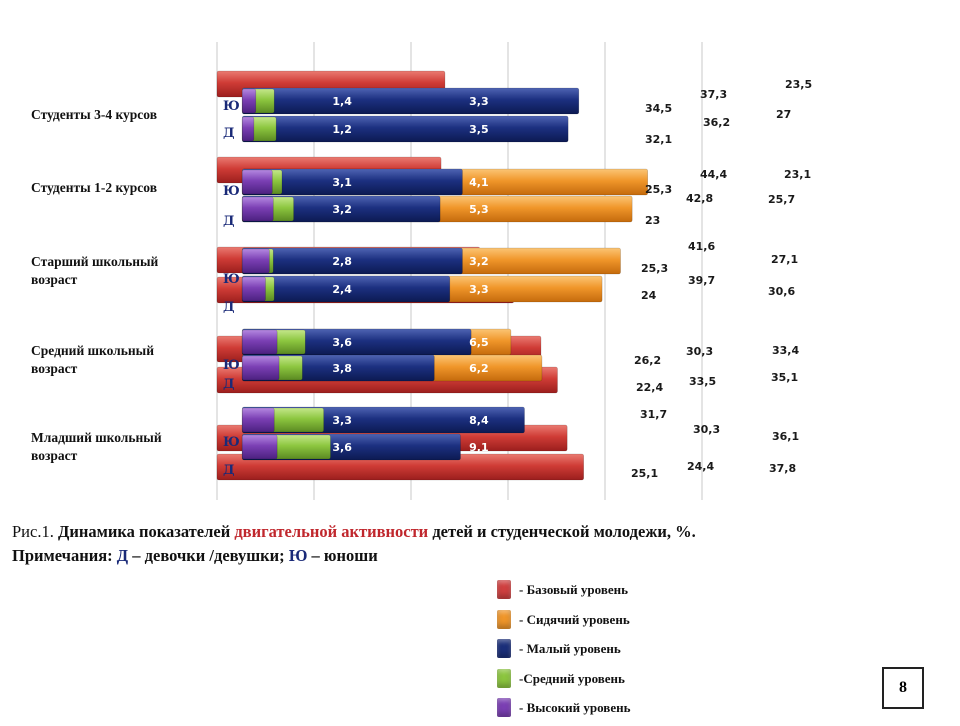  I want to click on value-label: 25,7, so click(781, 199).